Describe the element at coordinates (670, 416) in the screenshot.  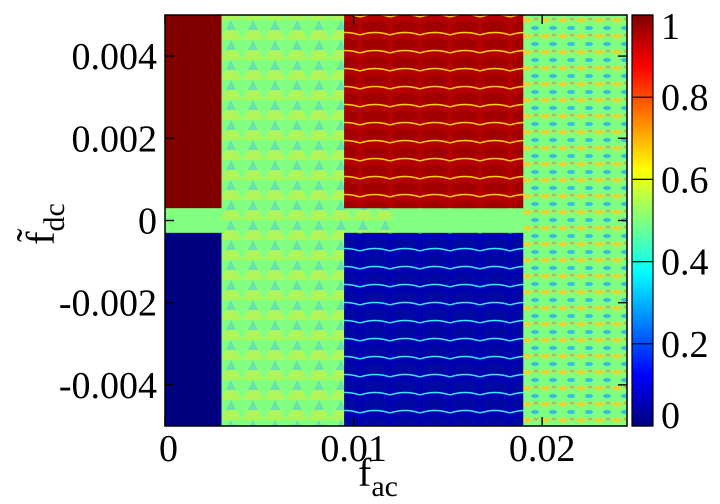
I see `colorbar-tick-label: 0` at that location.